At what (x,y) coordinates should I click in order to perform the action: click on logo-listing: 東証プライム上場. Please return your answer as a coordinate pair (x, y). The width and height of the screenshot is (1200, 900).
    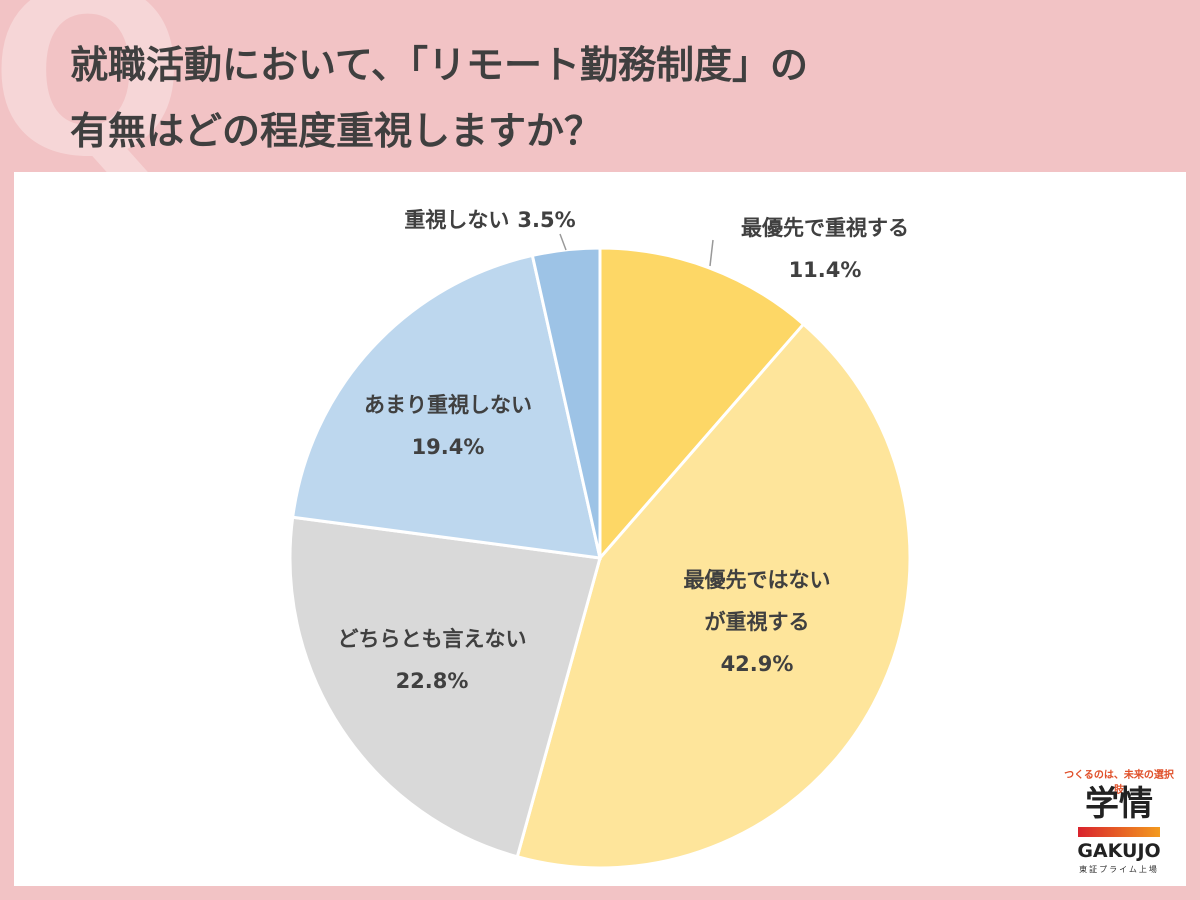
    Looking at the image, I should click on (1119, 869).